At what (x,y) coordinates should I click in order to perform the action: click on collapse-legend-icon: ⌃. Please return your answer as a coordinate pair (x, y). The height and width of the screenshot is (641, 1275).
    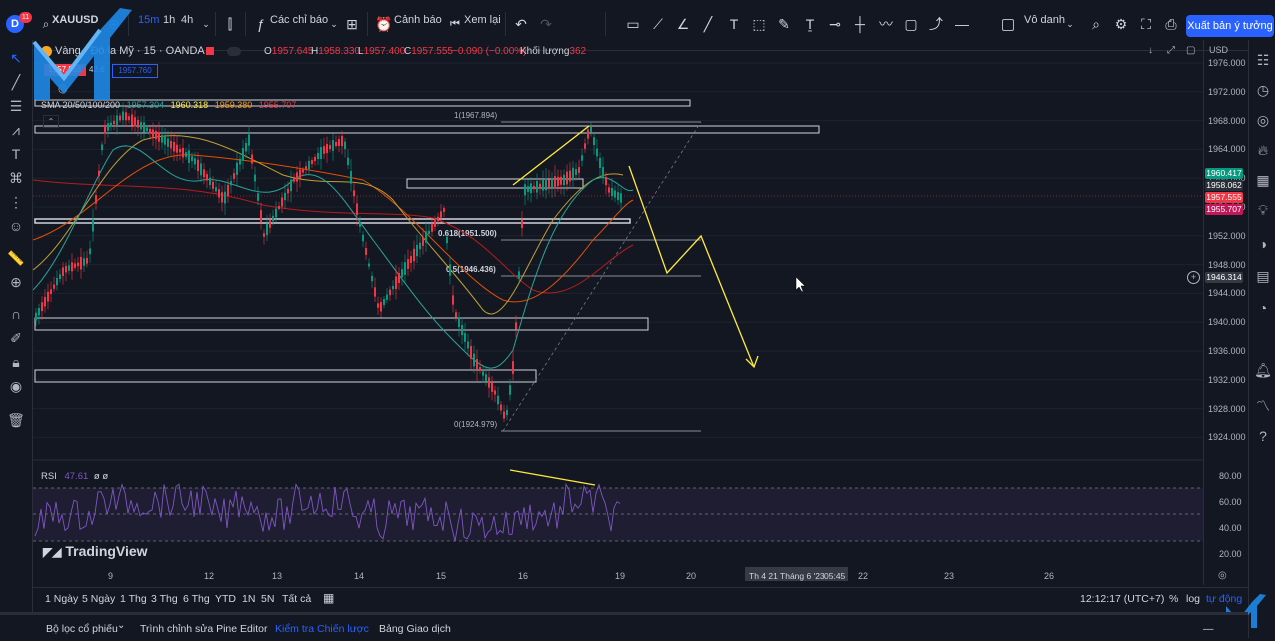
    Looking at the image, I should click on (51, 121).